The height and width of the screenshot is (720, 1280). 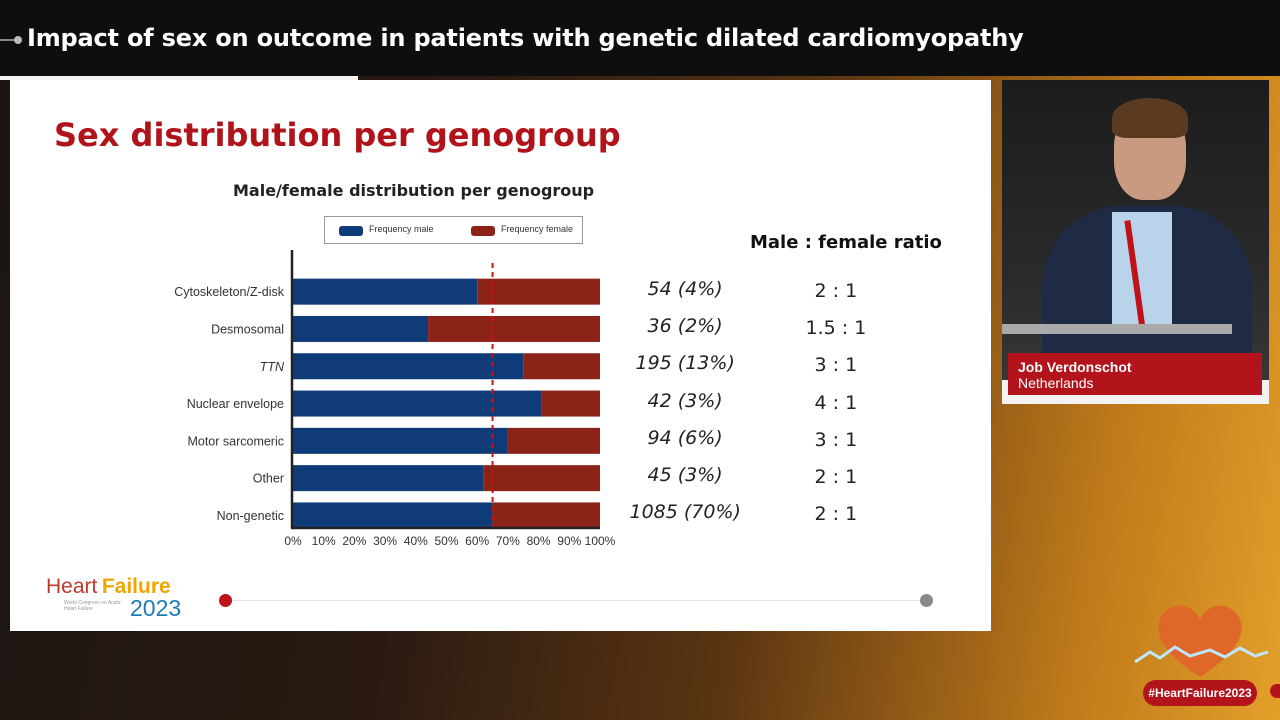 What do you see at coordinates (1150, 118) in the screenshot?
I see `speaker-hair` at bounding box center [1150, 118].